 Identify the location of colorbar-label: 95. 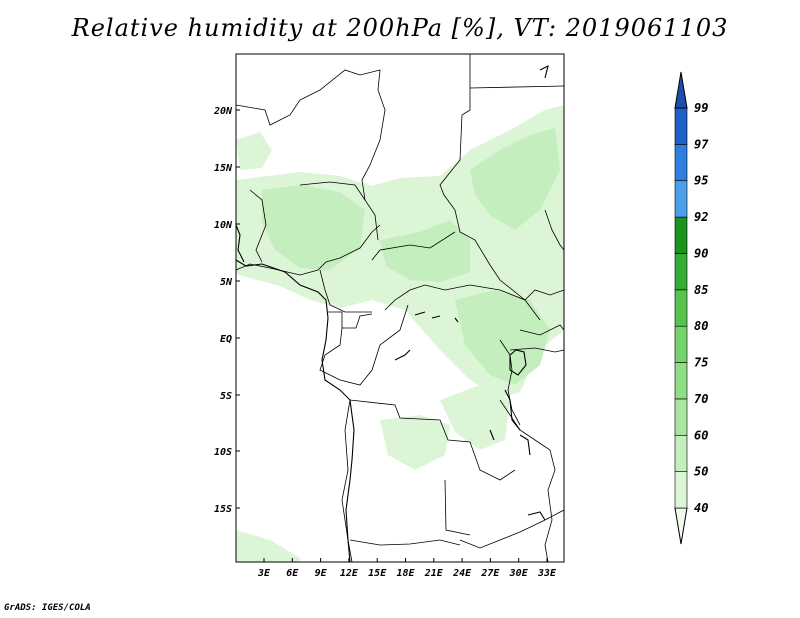
(701, 181).